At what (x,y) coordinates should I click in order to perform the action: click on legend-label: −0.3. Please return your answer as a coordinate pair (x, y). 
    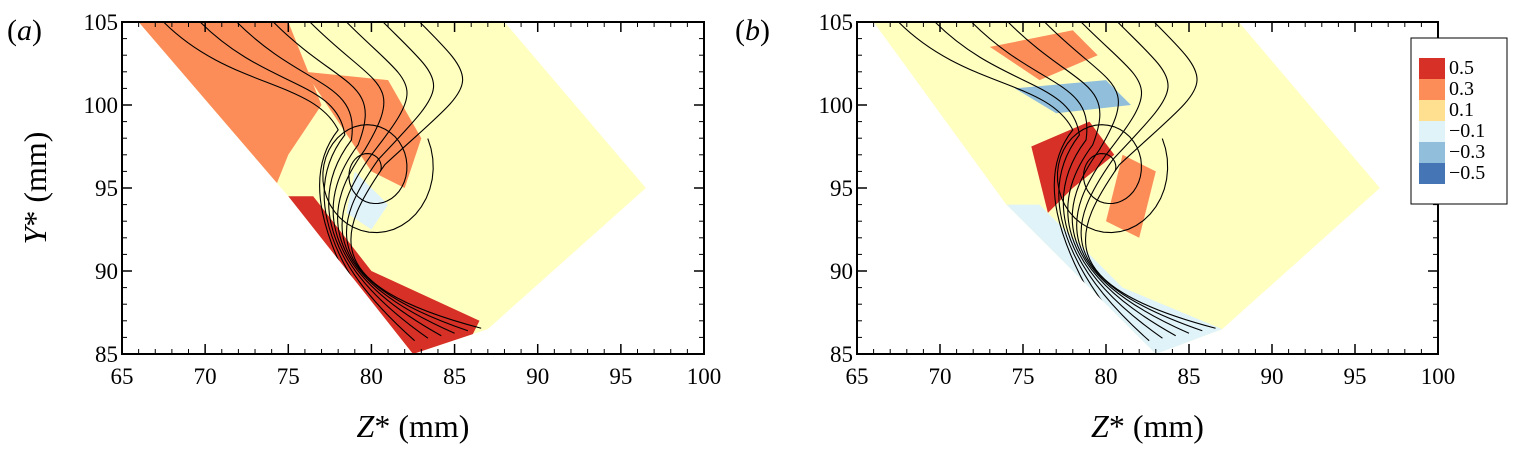
    Looking at the image, I should click on (1467, 152).